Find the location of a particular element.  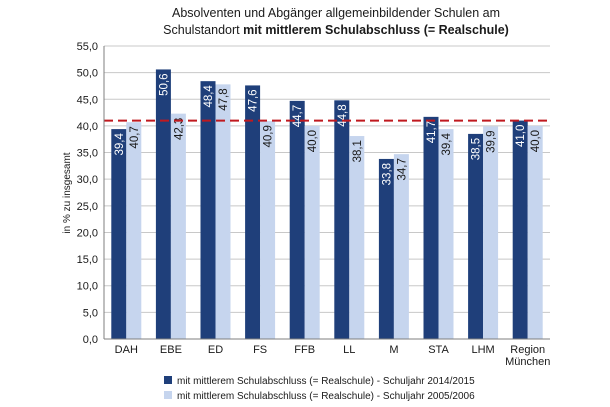

data-label: 38,5 is located at coordinates (477, 149).